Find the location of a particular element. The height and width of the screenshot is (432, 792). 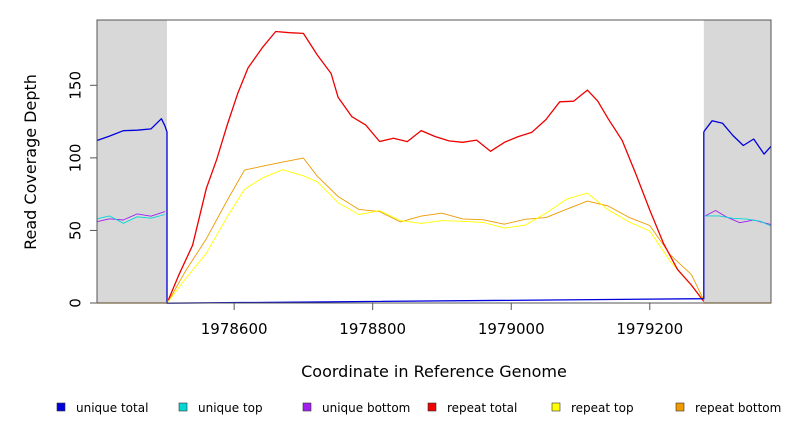

legend-label-repeat-total: repeat total is located at coordinates (482, 408).